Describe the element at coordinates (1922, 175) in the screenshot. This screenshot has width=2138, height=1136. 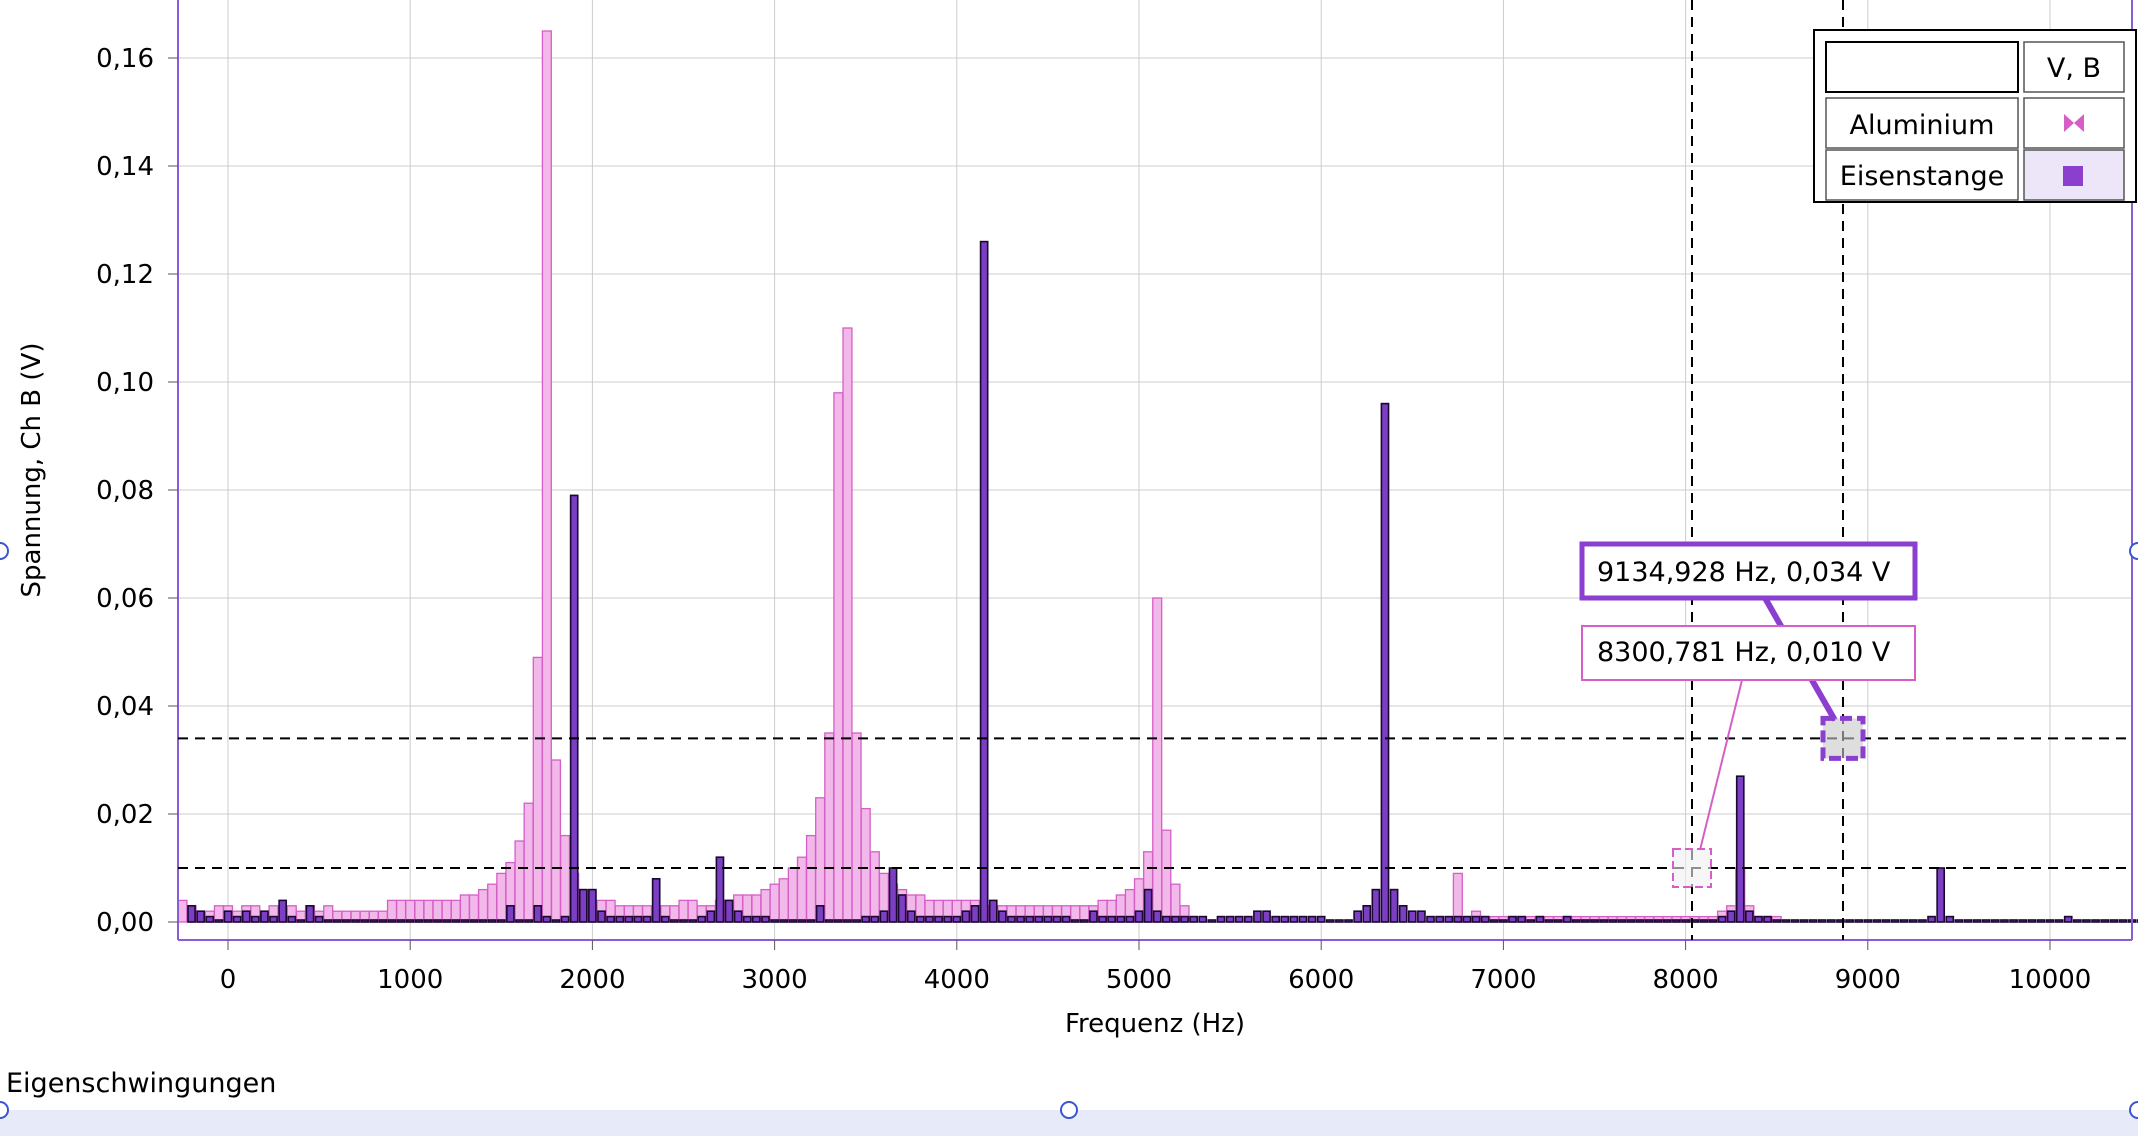
I see `legend-row-eisenstange` at that location.